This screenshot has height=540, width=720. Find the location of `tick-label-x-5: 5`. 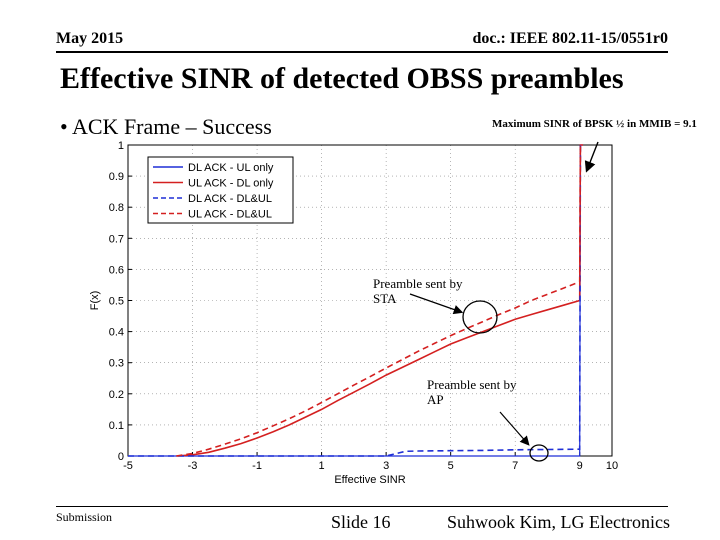

tick-label-x-5: 5 is located at coordinates (451, 466).